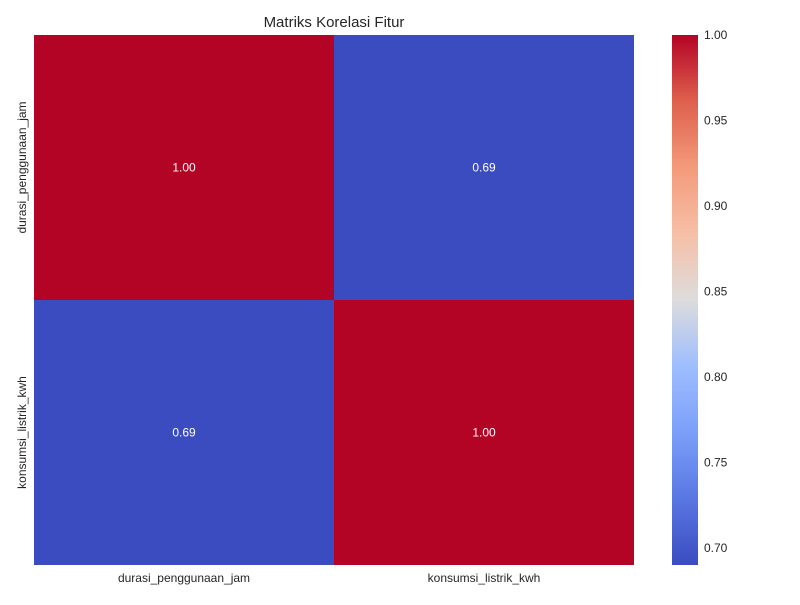 Image resolution: width=800 pixels, height=605 pixels. What do you see at coordinates (484, 168) in the screenshot?
I see `cell-annotation-0-1: 0.69` at bounding box center [484, 168].